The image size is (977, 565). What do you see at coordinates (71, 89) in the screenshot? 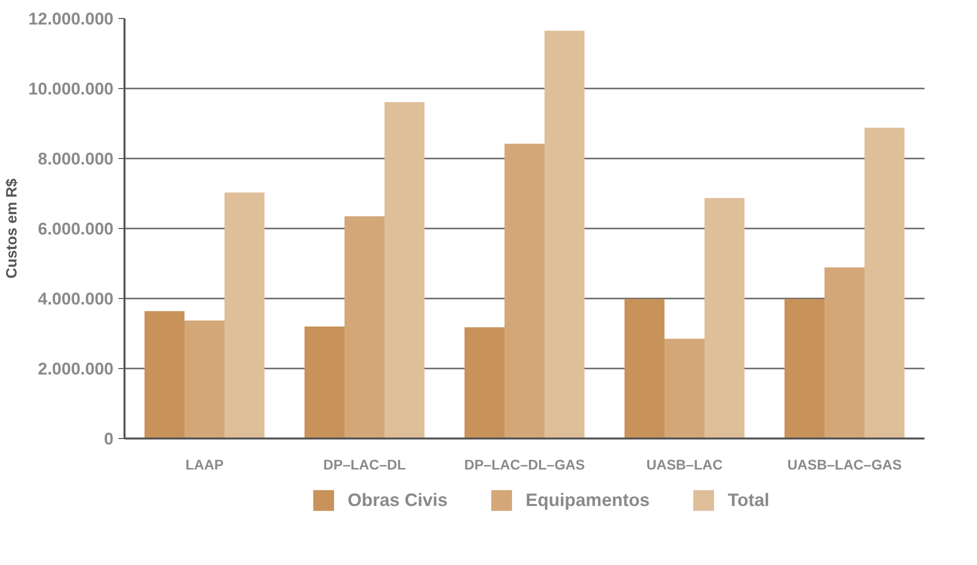
I see `y-tick-label: 10.000.000` at bounding box center [71, 89].